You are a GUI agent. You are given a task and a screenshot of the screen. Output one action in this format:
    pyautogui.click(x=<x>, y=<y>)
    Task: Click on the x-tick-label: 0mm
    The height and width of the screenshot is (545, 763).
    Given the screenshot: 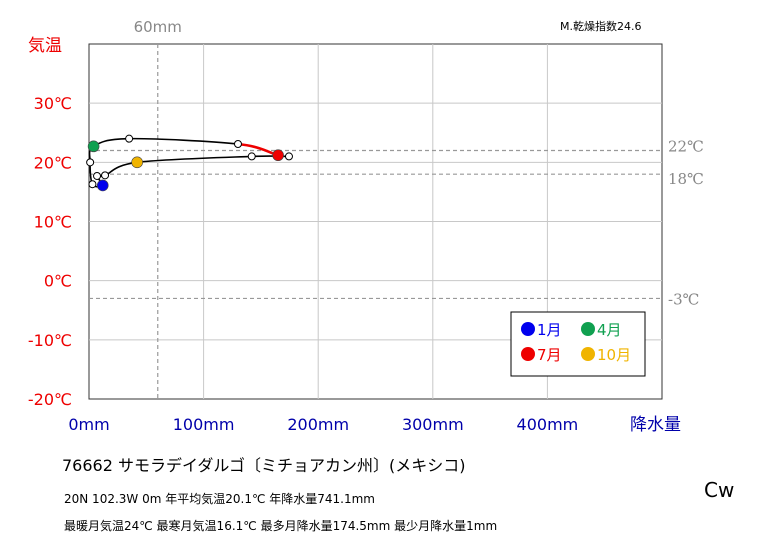 What is the action you would take?
    pyautogui.click(x=88, y=424)
    